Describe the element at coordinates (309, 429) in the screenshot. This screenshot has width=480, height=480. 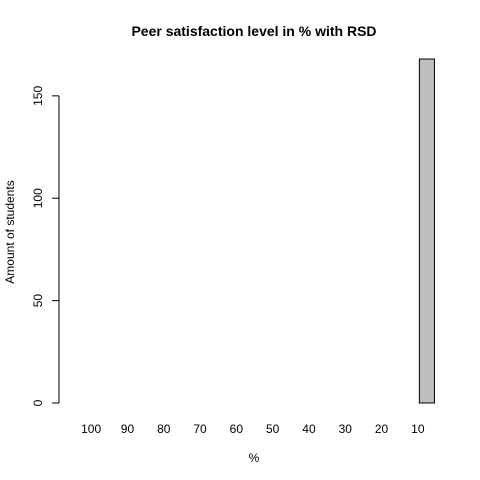
I see `x-tick-label: 40` at that location.